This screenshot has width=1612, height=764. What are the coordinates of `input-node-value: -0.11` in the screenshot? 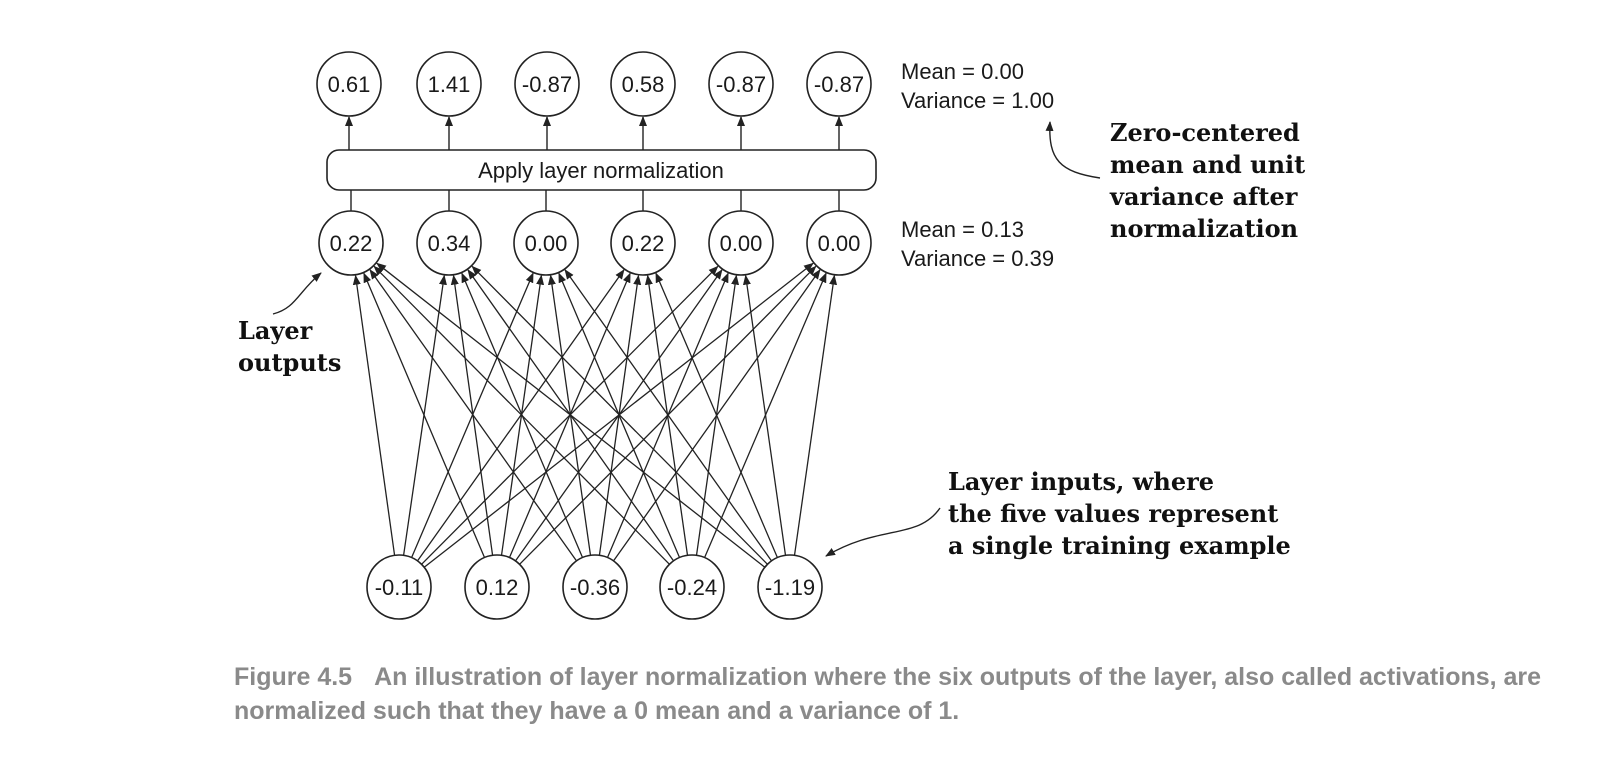 It's located at (399, 587).